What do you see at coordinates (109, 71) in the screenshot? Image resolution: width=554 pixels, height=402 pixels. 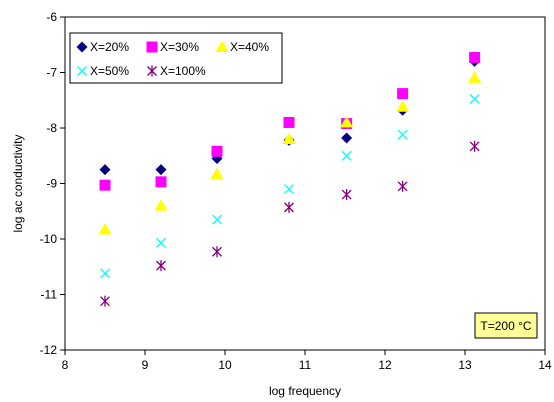 I see `legend-label: X=50%` at bounding box center [109, 71].